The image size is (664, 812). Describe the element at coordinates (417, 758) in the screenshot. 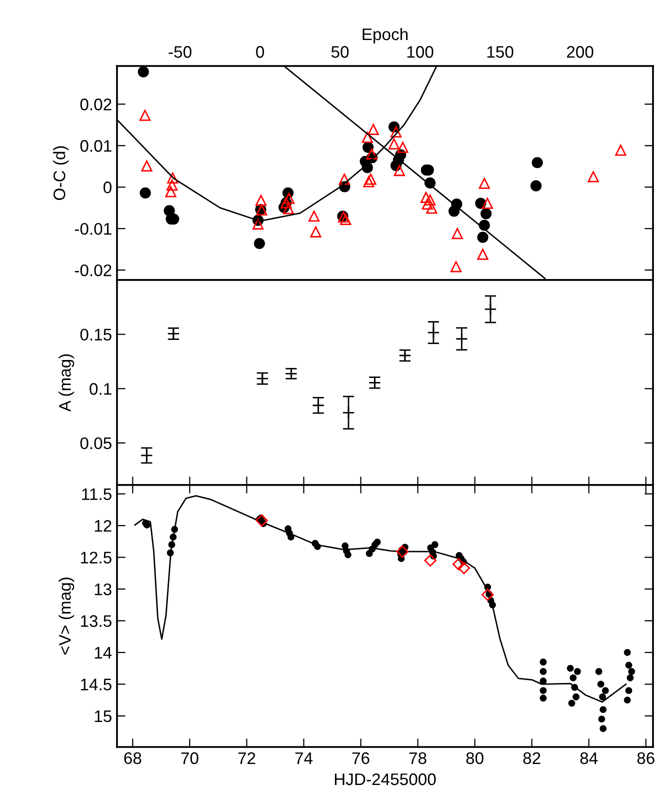

I see `x-tick-label: 78` at that location.